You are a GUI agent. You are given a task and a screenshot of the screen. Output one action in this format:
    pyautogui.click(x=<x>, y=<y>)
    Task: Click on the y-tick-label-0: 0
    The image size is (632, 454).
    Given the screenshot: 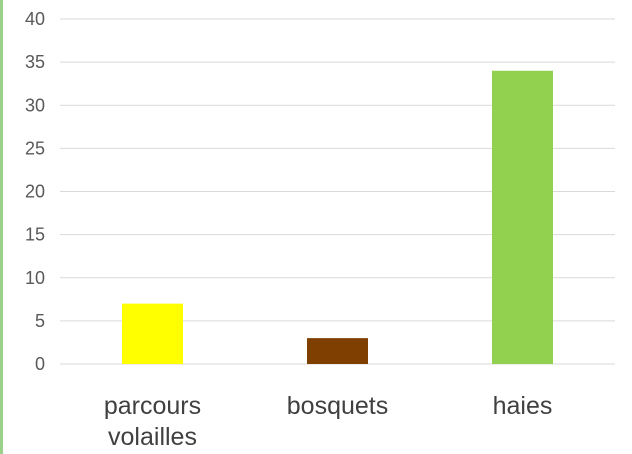 What is the action you would take?
    pyautogui.click(x=40, y=364)
    